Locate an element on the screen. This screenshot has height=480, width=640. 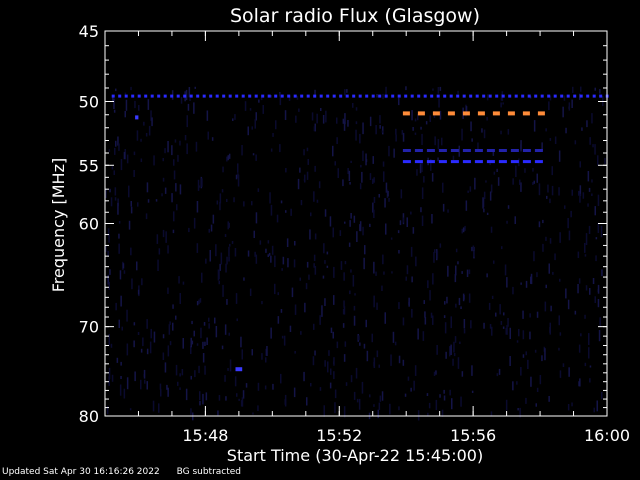
interference-band-orange-segment is located at coordinates (481, 113).